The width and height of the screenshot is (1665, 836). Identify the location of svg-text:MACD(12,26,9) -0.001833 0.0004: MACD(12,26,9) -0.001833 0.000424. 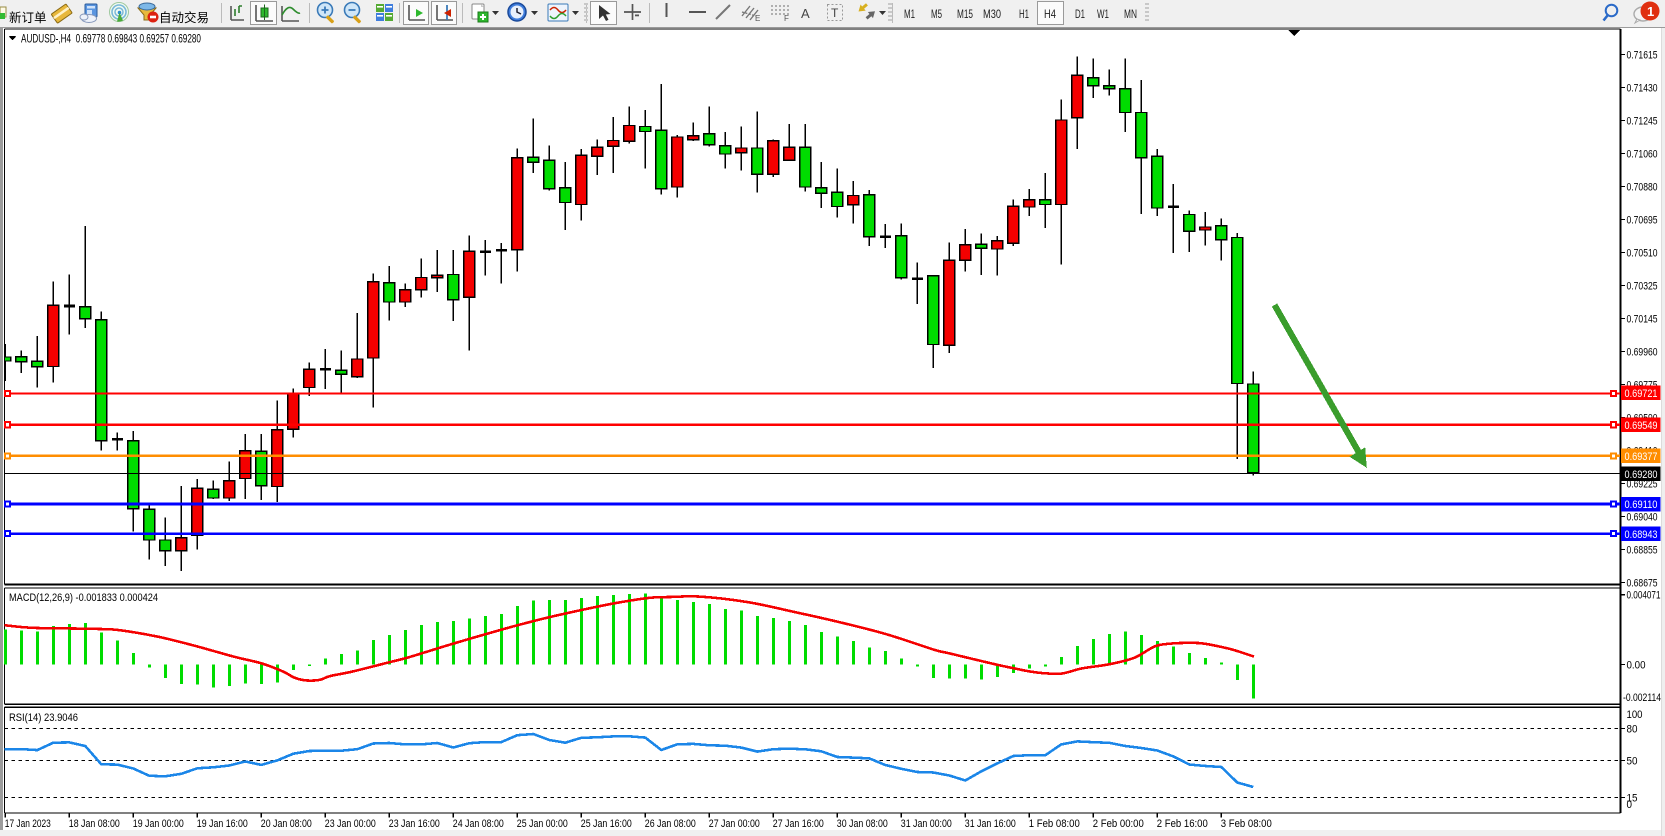
(83, 598).